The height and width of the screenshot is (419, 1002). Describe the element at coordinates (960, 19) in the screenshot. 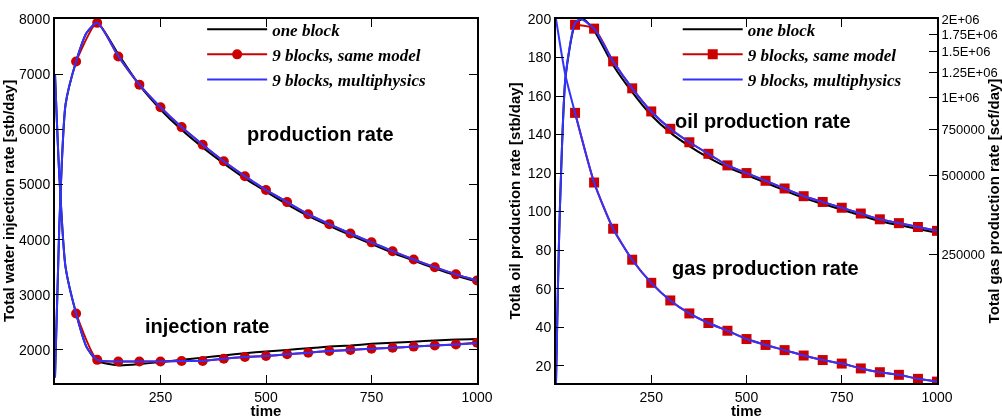

I see `y2-tick-label: 2E+06` at that location.